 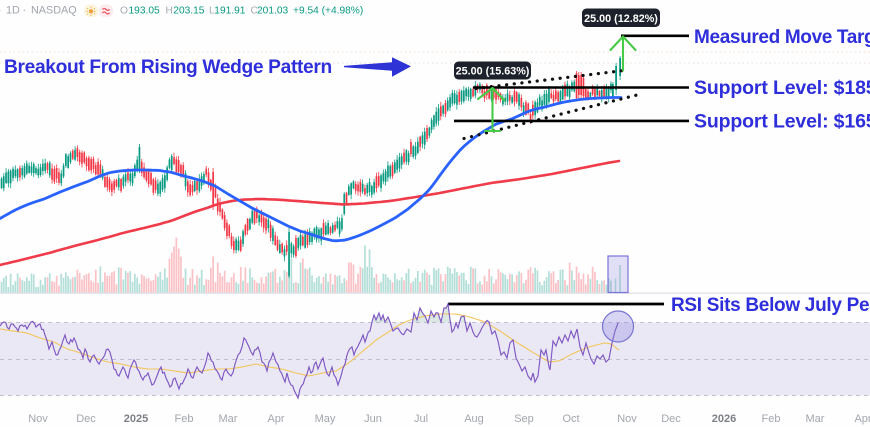 What do you see at coordinates (570, 419) in the screenshot?
I see `svg-text: Oct` at bounding box center [570, 419].